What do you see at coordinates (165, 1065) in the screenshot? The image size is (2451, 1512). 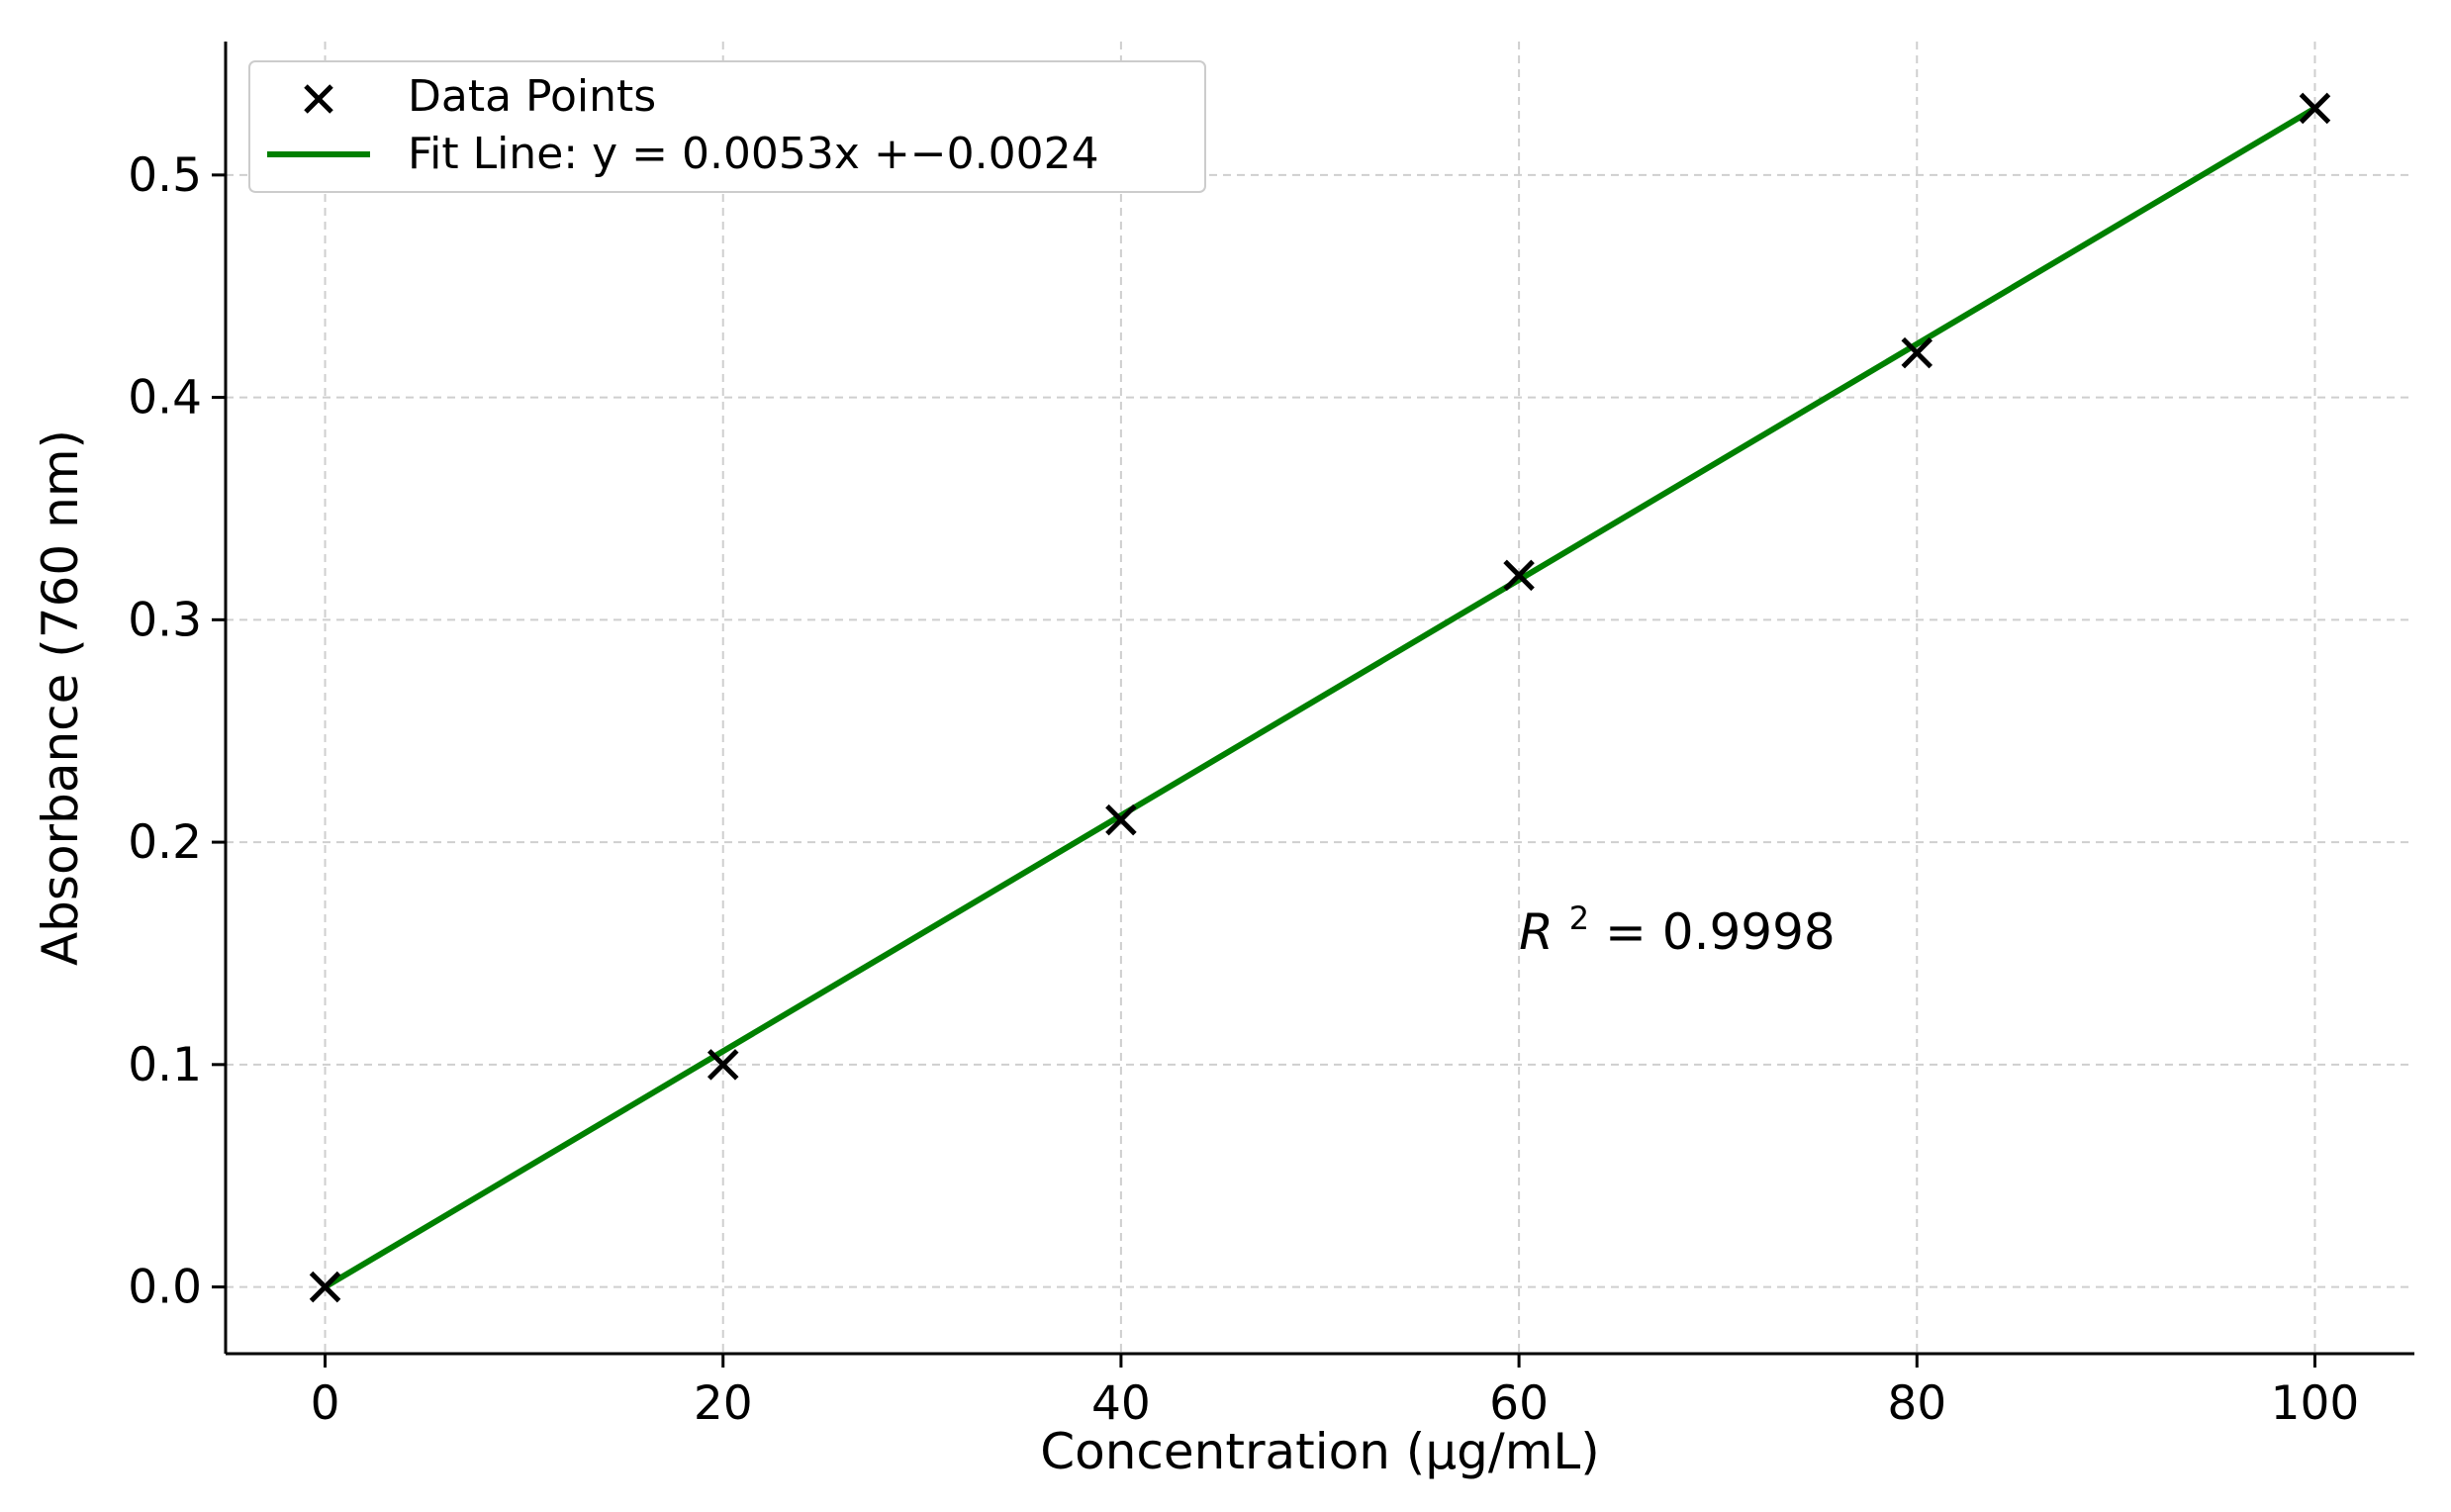 I see `y-tick-label: 0.1` at bounding box center [165, 1065].